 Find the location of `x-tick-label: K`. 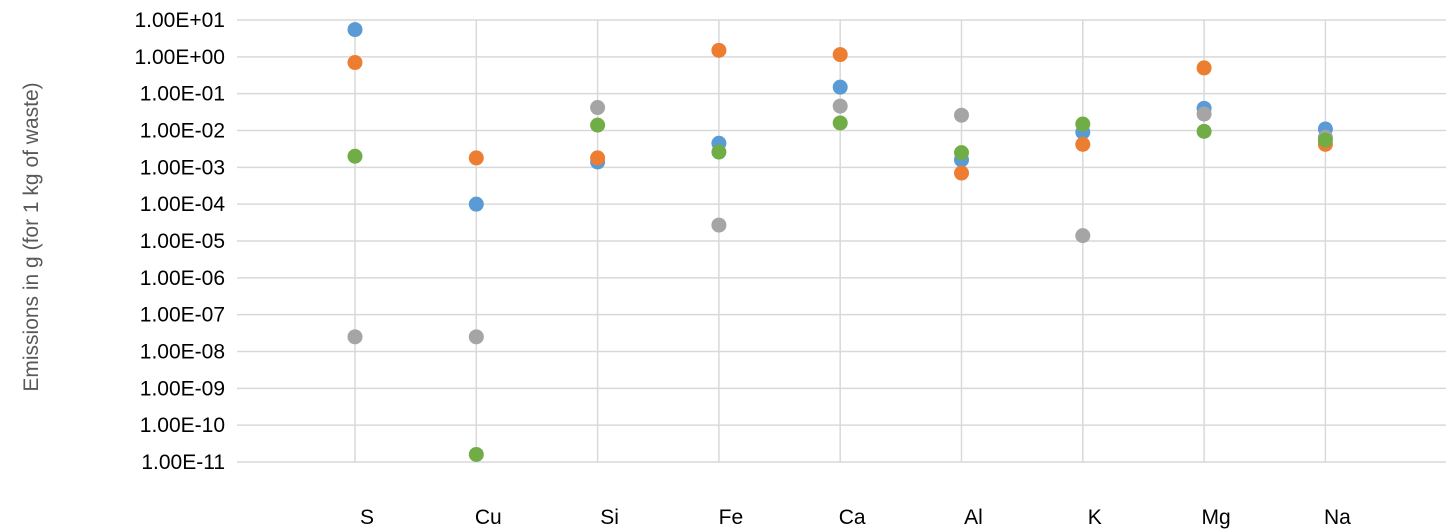

x-tick-label: K is located at coordinates (1095, 517).